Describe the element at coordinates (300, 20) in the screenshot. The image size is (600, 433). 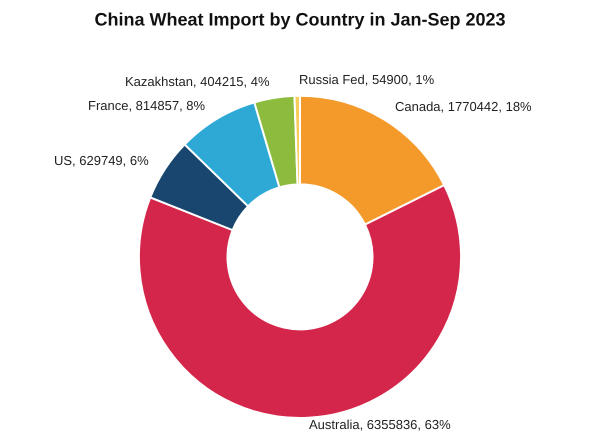
I see `chart-title: China Wheat Import by Country in Jan-Sep 2023` at that location.